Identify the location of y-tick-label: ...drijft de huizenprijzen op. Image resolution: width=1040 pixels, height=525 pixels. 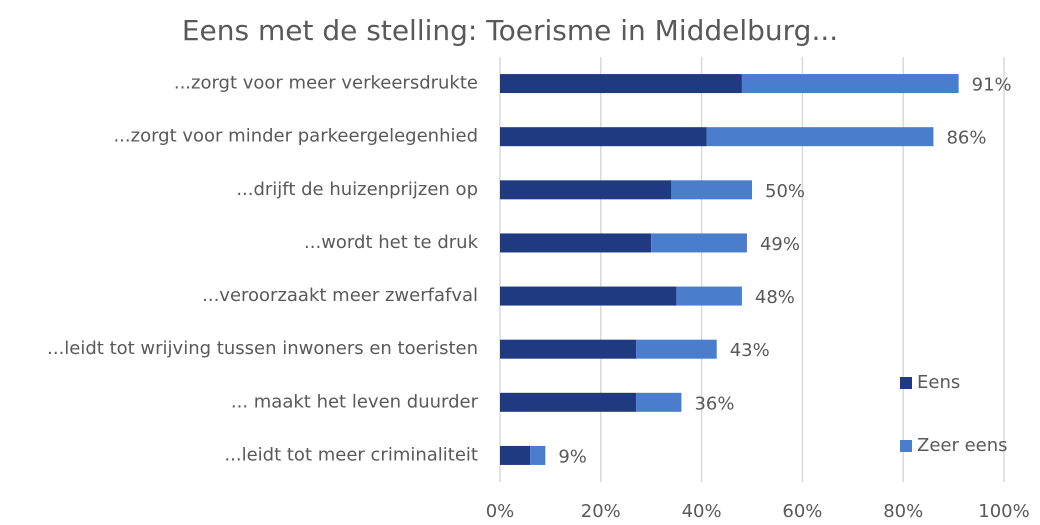
(357, 189).